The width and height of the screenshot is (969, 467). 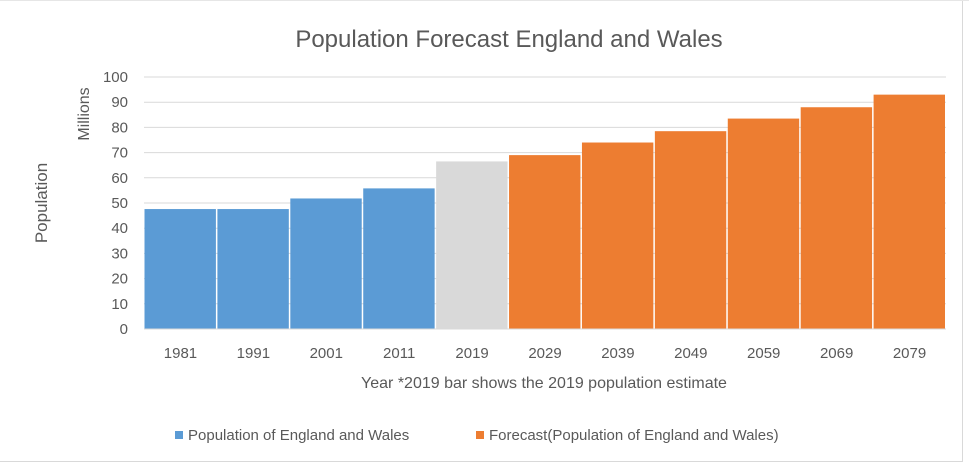 I want to click on bar-2019, so click(x=472, y=245).